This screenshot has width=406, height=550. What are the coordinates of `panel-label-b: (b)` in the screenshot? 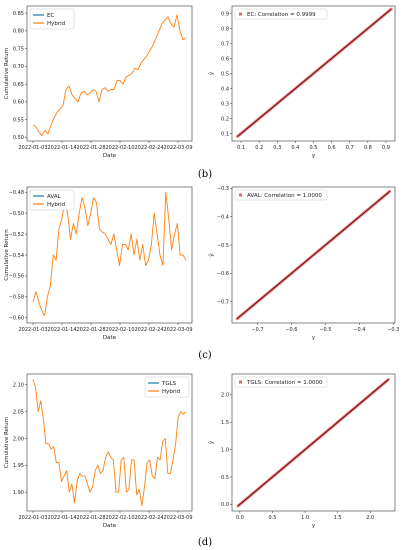 It's located at (205, 174).